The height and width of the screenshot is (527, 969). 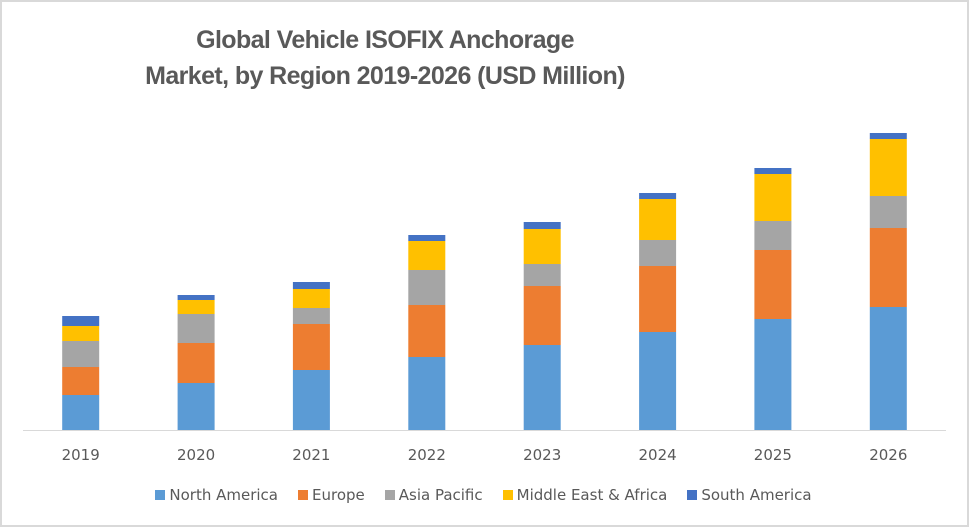 I want to click on bar-segment-middle-east-africa-2022, so click(x=427, y=255).